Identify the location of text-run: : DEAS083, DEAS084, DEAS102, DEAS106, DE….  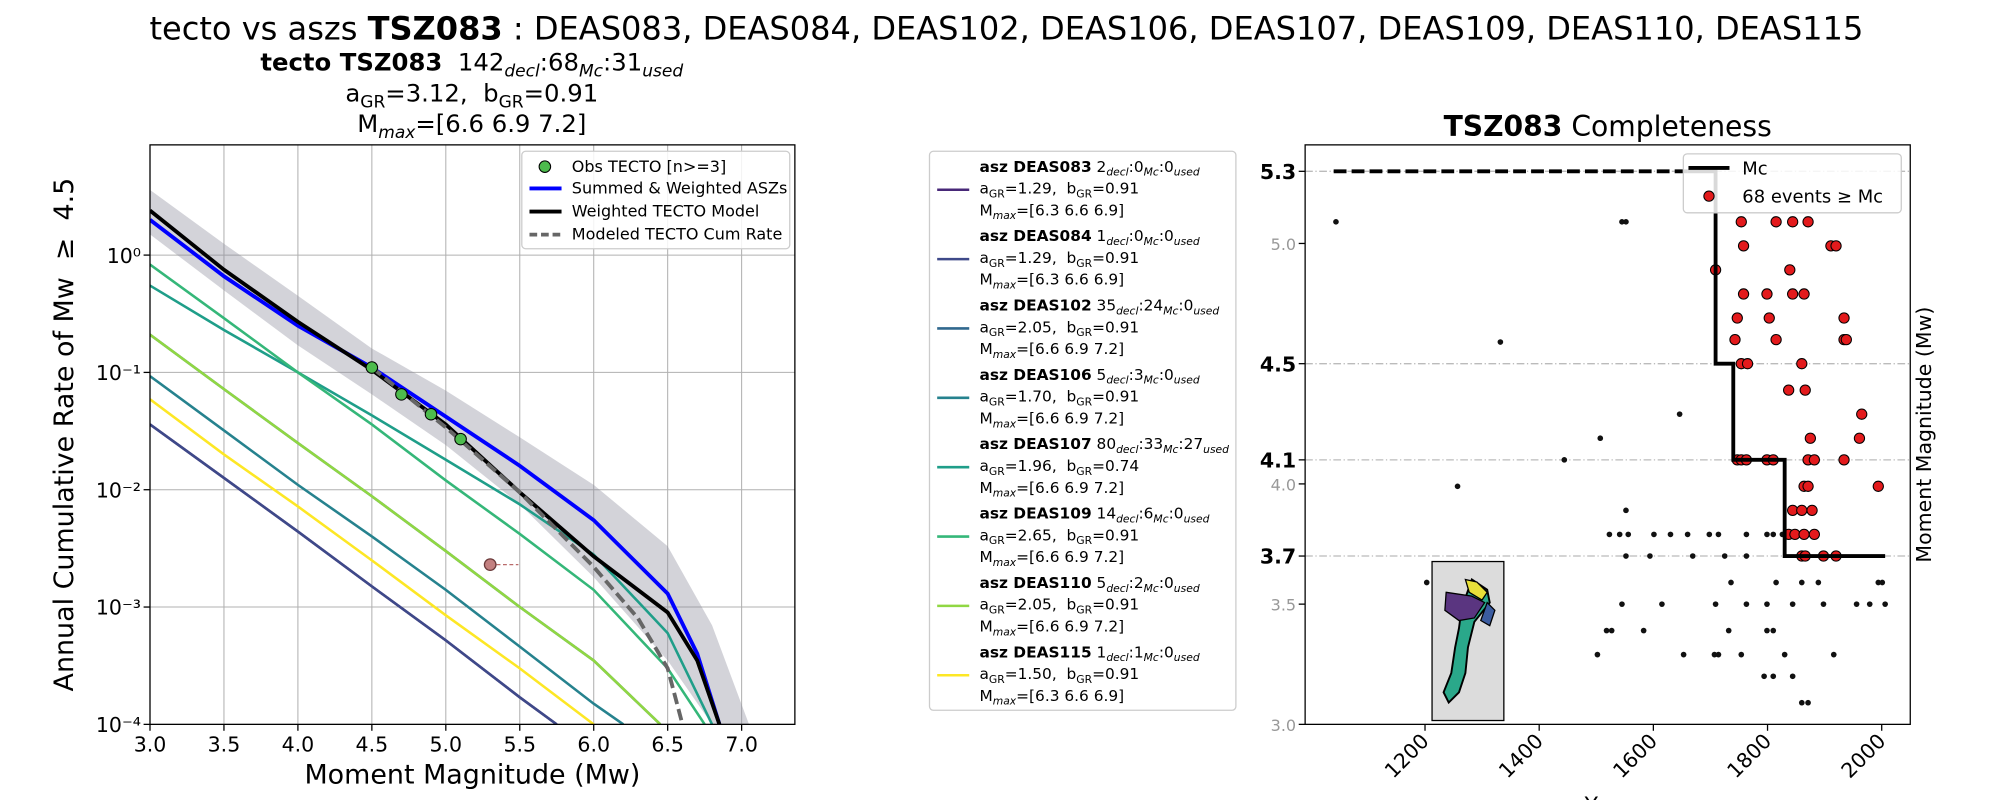
(1183, 29).